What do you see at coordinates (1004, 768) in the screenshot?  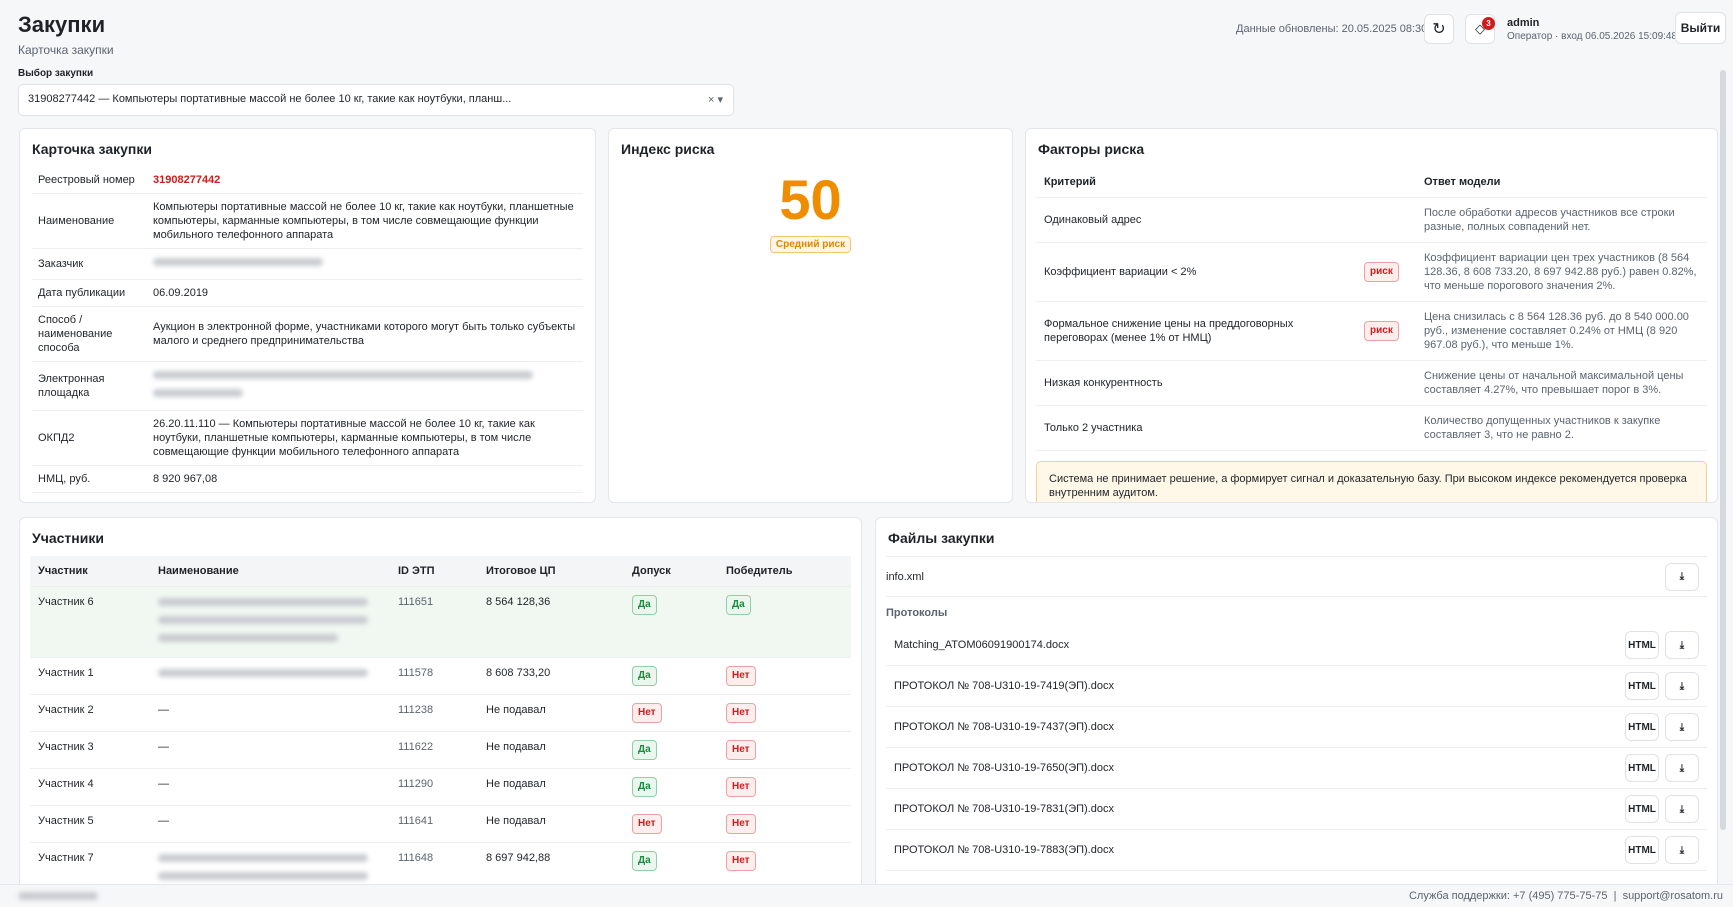 I see `protocol-name: ПРОТОКОЛ № 708-U310-19-7650(ЭП).docx` at bounding box center [1004, 768].